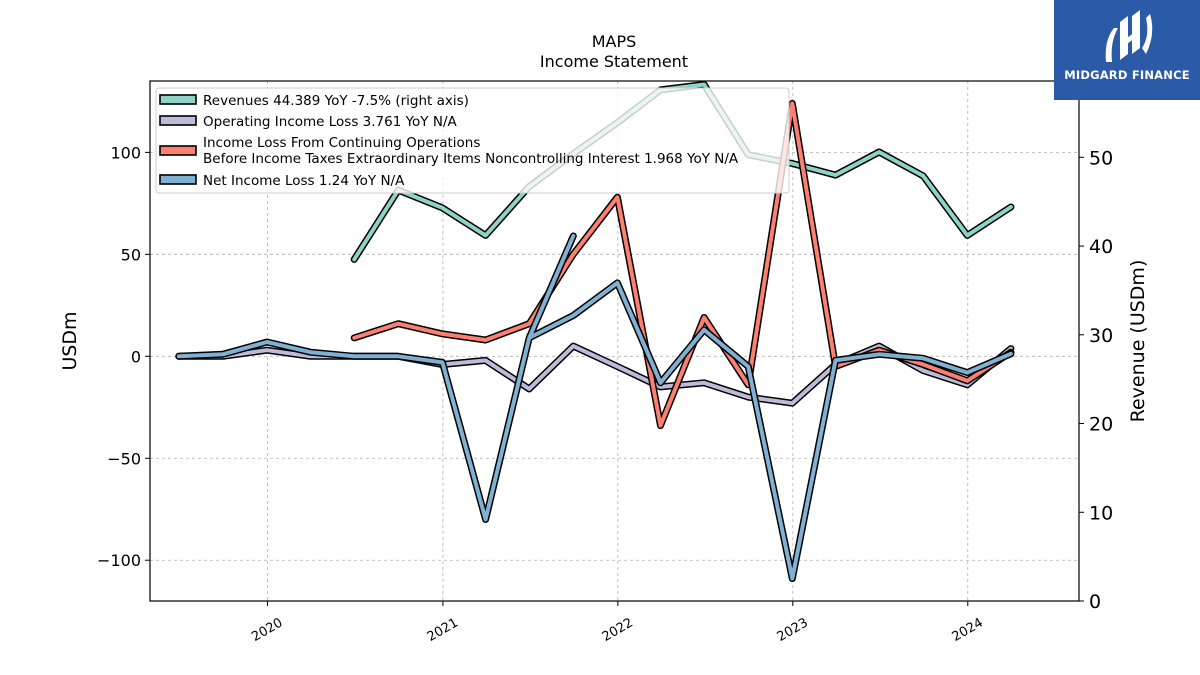 This screenshot has width=1200, height=675. I want to click on brand-logo: MIDGARD FINANCE, so click(1127, 50).